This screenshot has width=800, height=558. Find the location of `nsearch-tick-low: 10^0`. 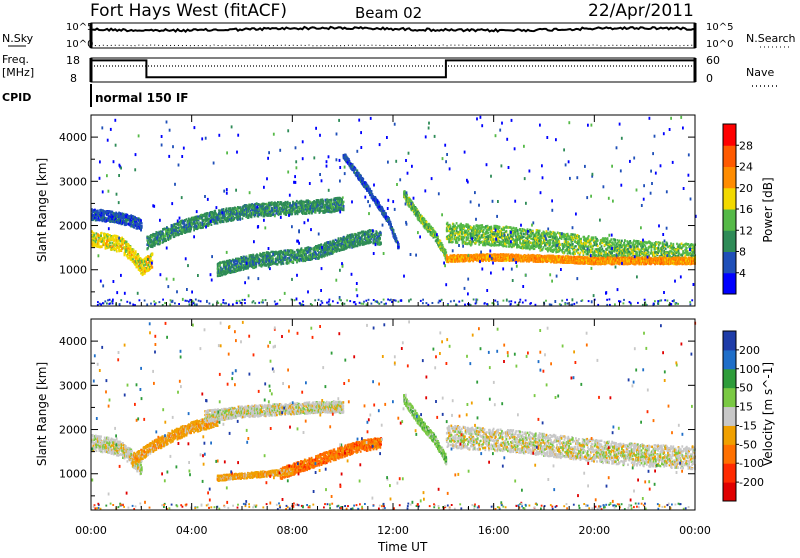

nsearch-tick-low: 10^0 is located at coordinates (719, 44).